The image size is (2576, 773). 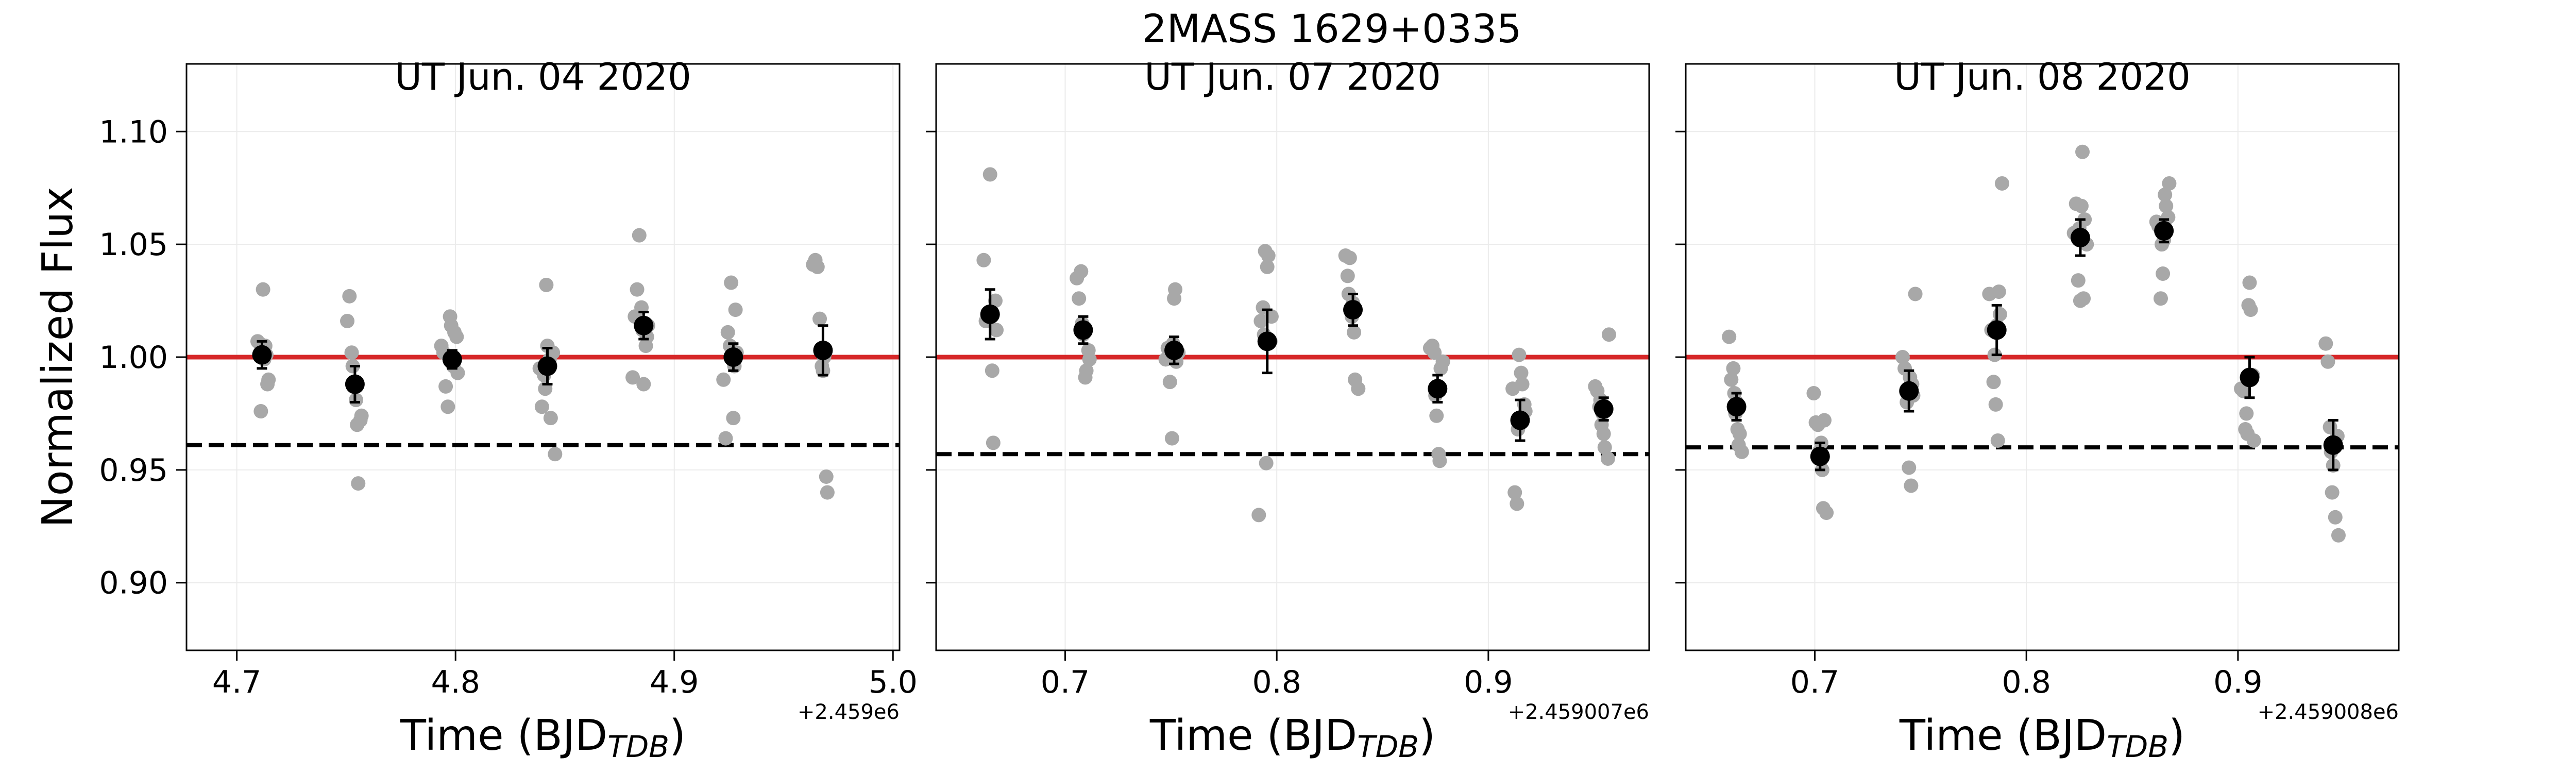 I want to click on x-tick-label: 4.8, so click(x=455, y=682).